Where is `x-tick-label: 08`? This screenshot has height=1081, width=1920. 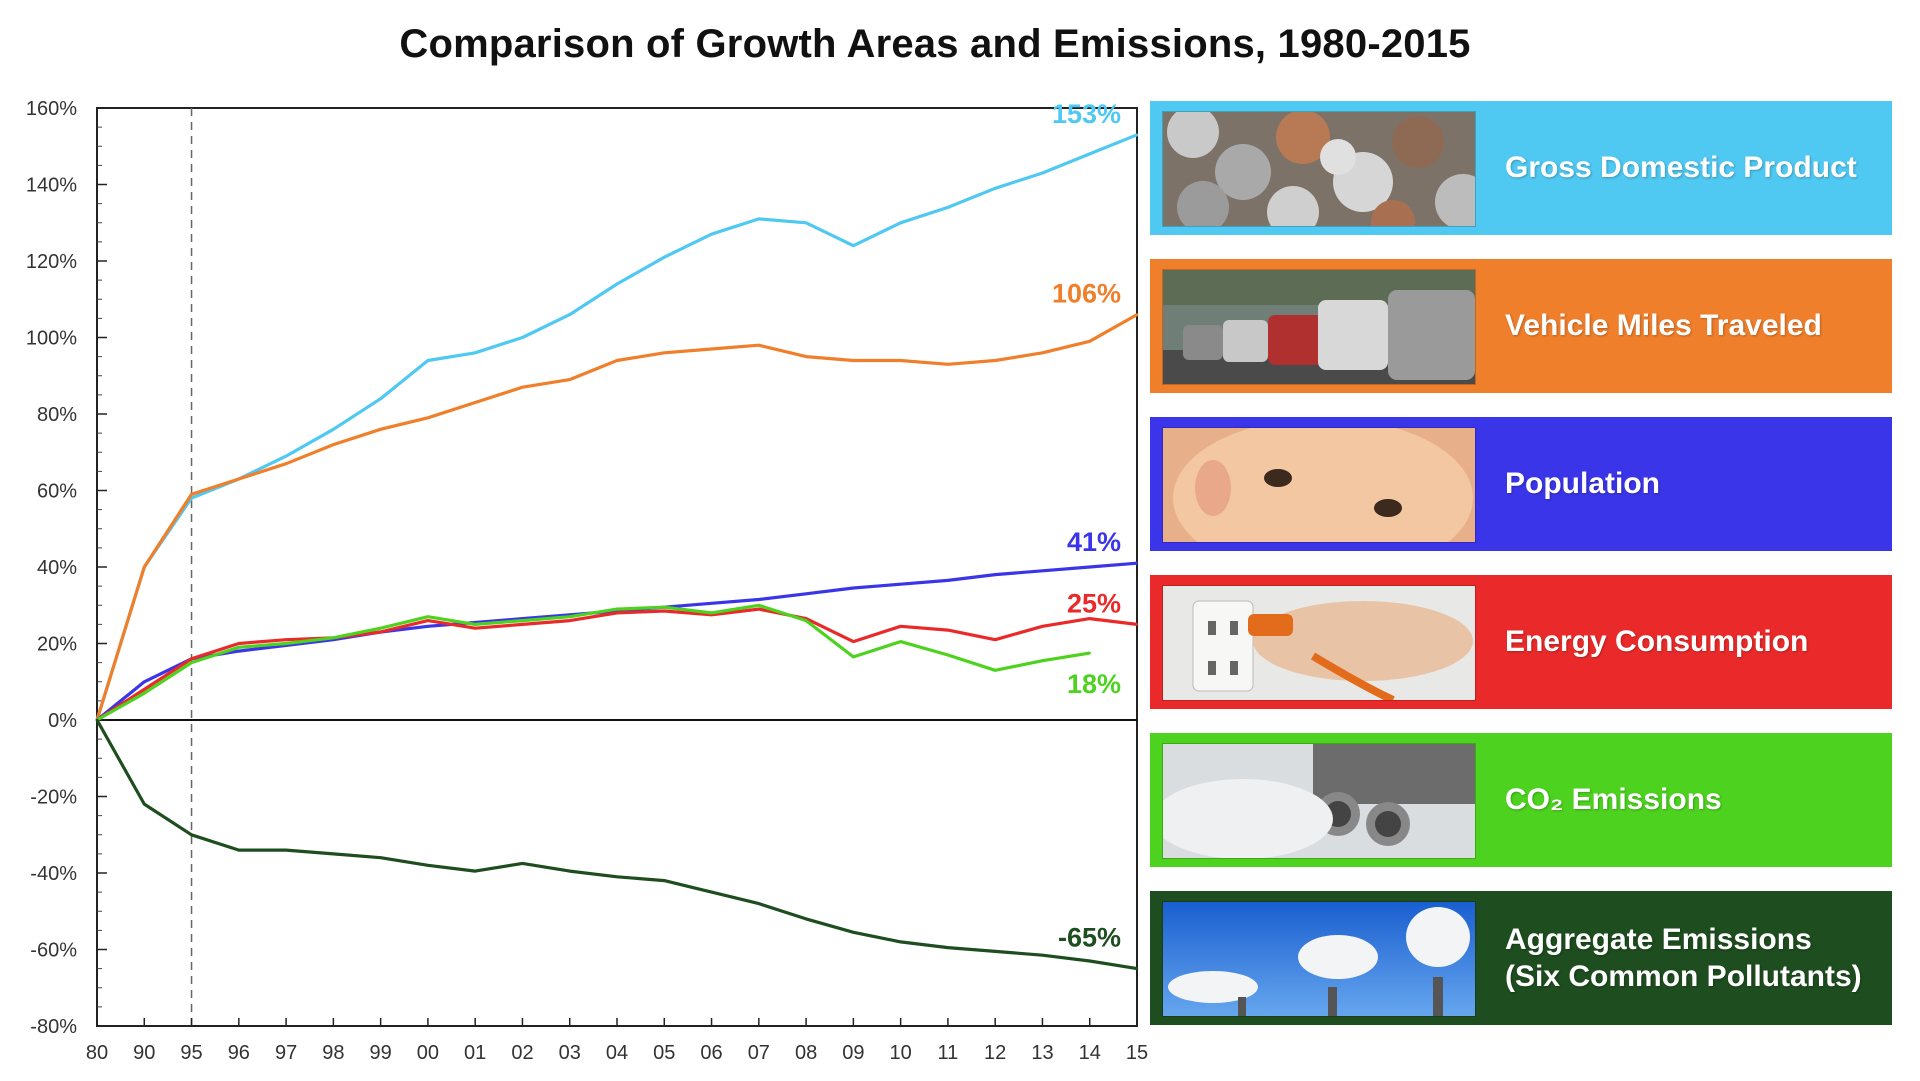 x-tick-label: 08 is located at coordinates (806, 1053).